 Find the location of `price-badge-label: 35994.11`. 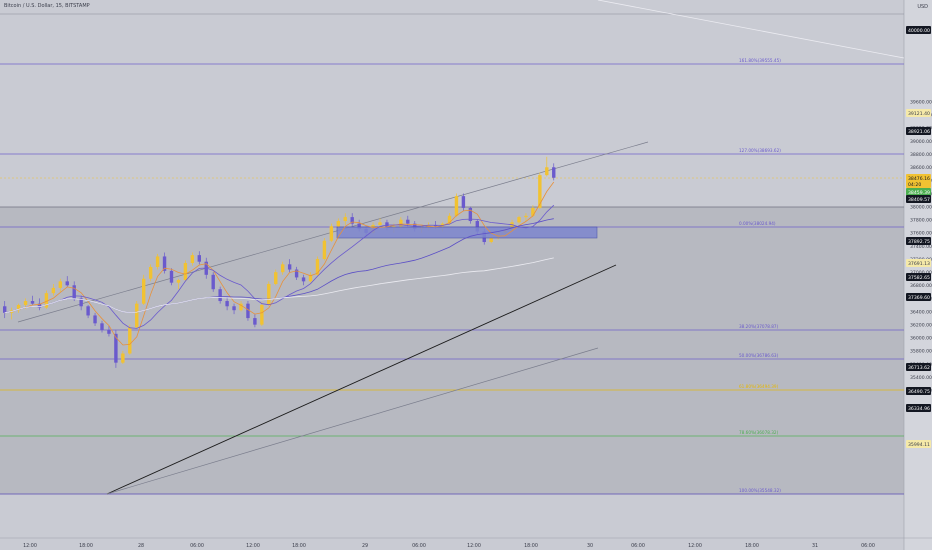

price-badge-label: 35994.11 is located at coordinates (919, 445).